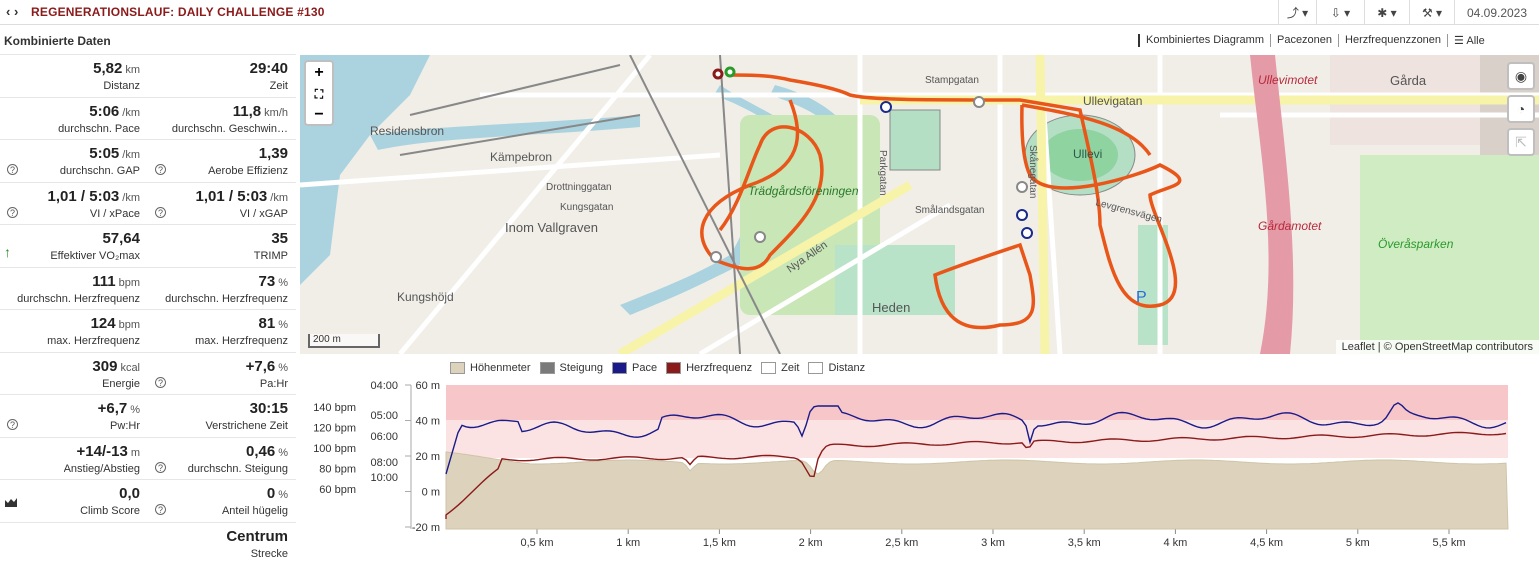 The image size is (1539, 577). What do you see at coordinates (344, 341) in the screenshot?
I see `map-scale: 200 m` at bounding box center [344, 341].